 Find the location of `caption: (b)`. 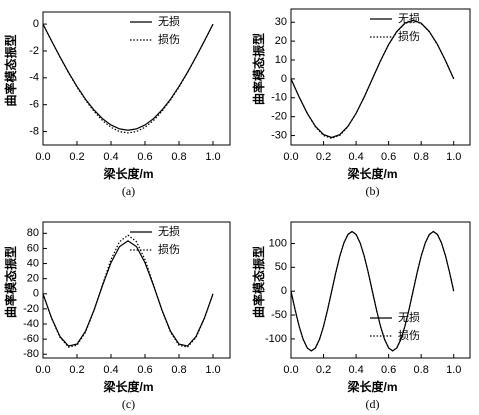

caption: (b) is located at coordinates (373, 191).